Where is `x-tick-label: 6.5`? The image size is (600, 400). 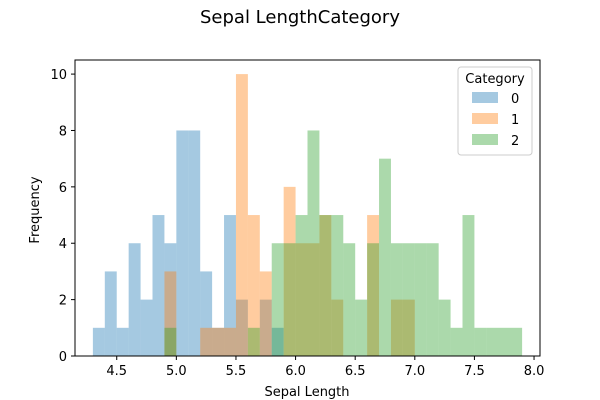
x-tick-label: 6.5 is located at coordinates (355, 371).